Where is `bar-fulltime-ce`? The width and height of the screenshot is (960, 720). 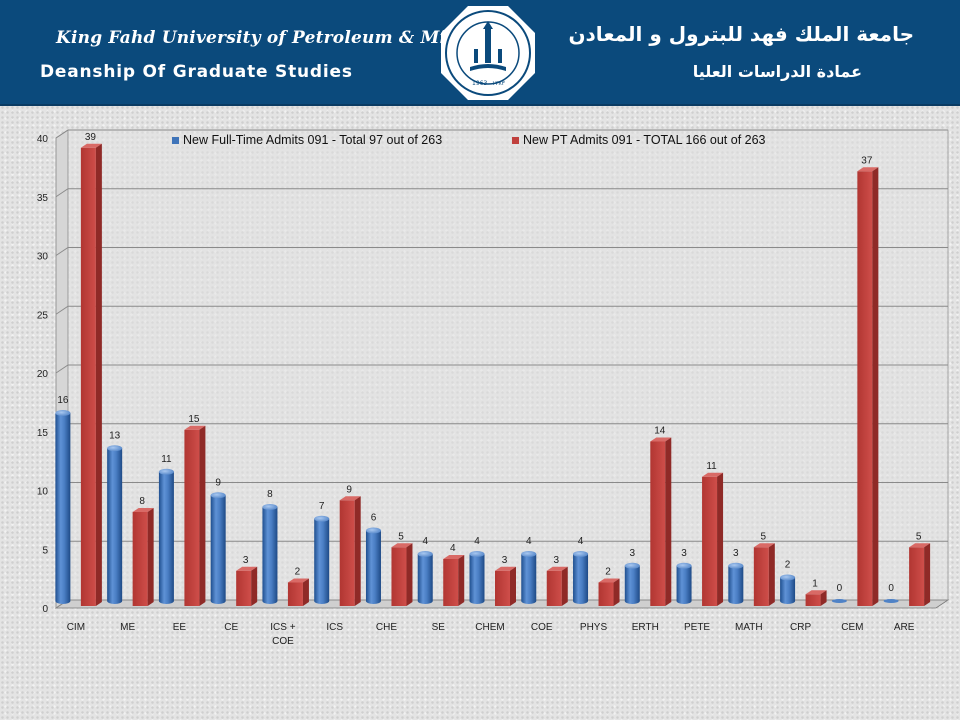
bar-fulltime-ce is located at coordinates (218, 548).